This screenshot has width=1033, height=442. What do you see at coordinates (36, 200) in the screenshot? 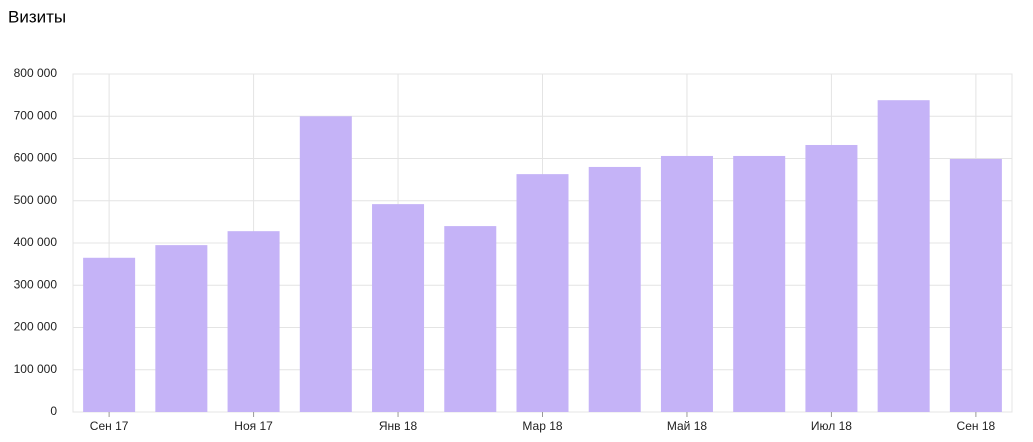
I see `y-tick-label: 500 000` at bounding box center [36, 200].